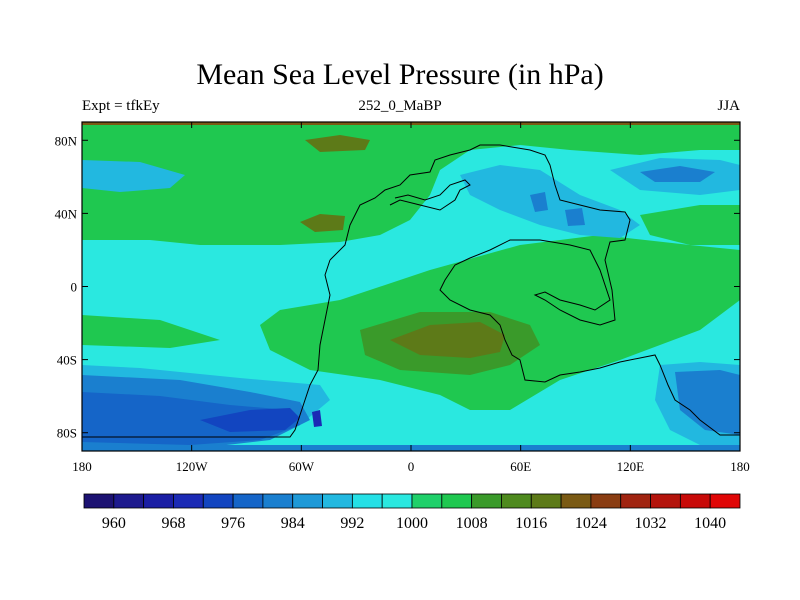 The height and width of the screenshot is (600, 800). Describe the element at coordinates (412, 512) in the screenshot. I see `colorbar: 960 968 976 984 992 1000 1008 1016 1024 1032 1040` at that location.